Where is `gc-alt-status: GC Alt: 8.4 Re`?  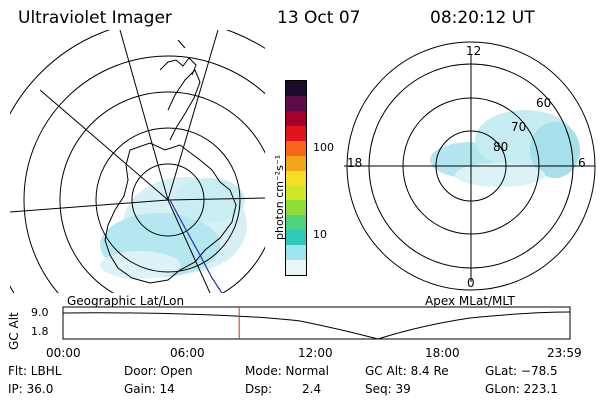
gc-alt-status: GC Alt: 8.4 Re is located at coordinates (407, 371).